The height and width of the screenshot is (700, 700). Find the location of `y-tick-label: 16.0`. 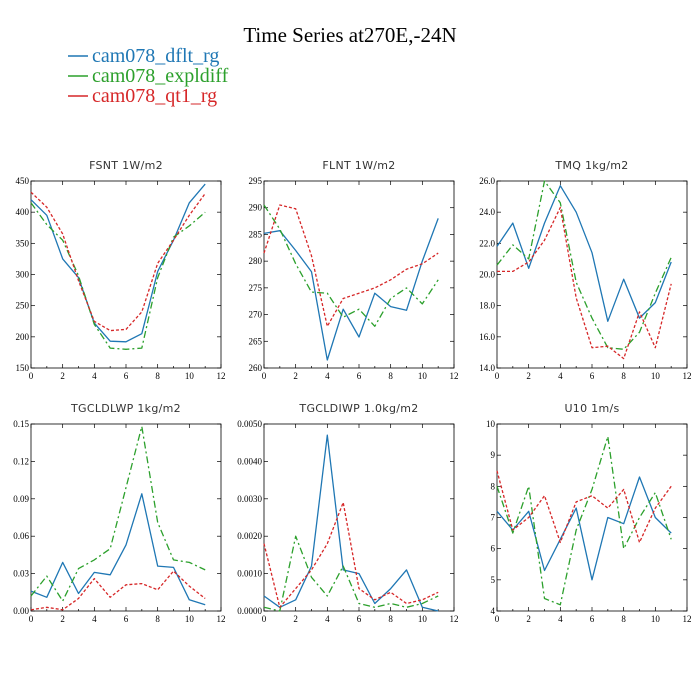

y-tick-label: 16.0 is located at coordinates (487, 337).